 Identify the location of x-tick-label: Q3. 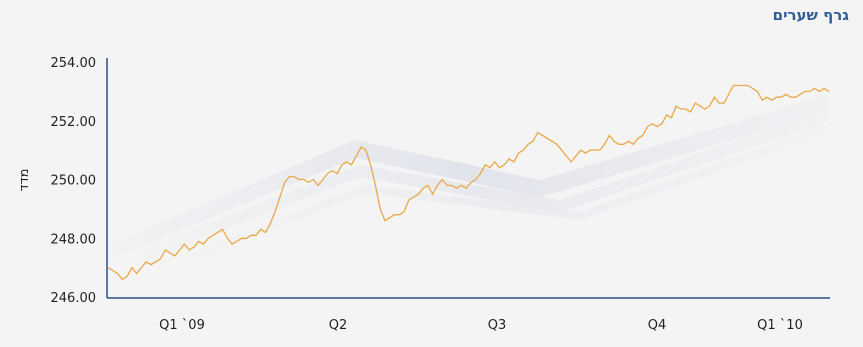
(497, 325).